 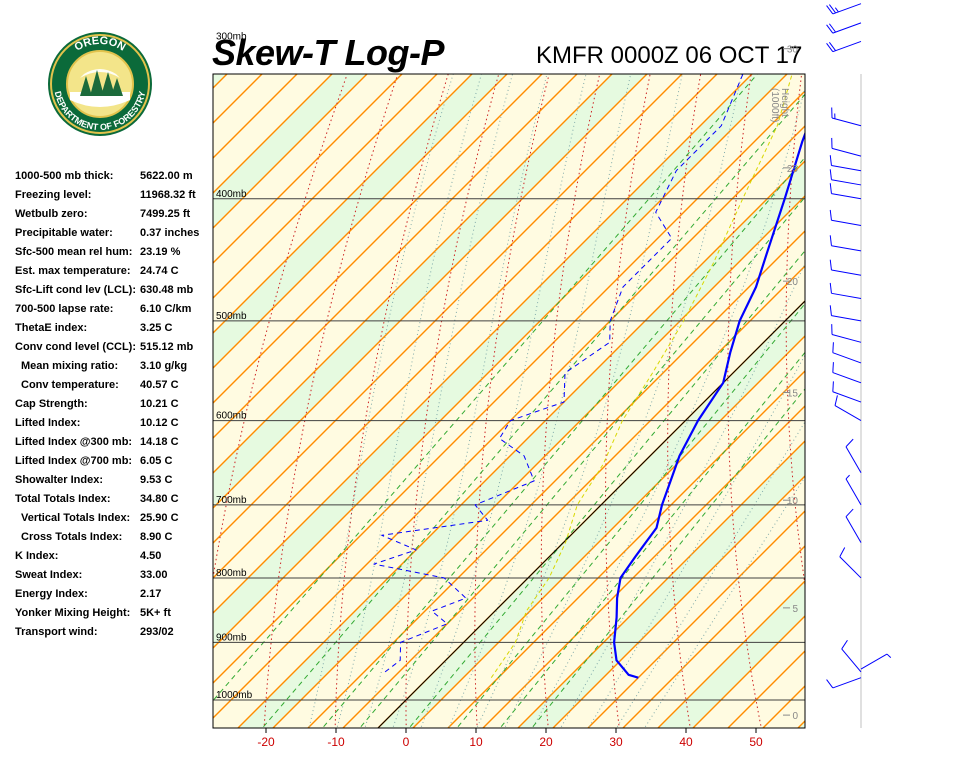 I want to click on pressure-label: 900mb, so click(x=231, y=637).